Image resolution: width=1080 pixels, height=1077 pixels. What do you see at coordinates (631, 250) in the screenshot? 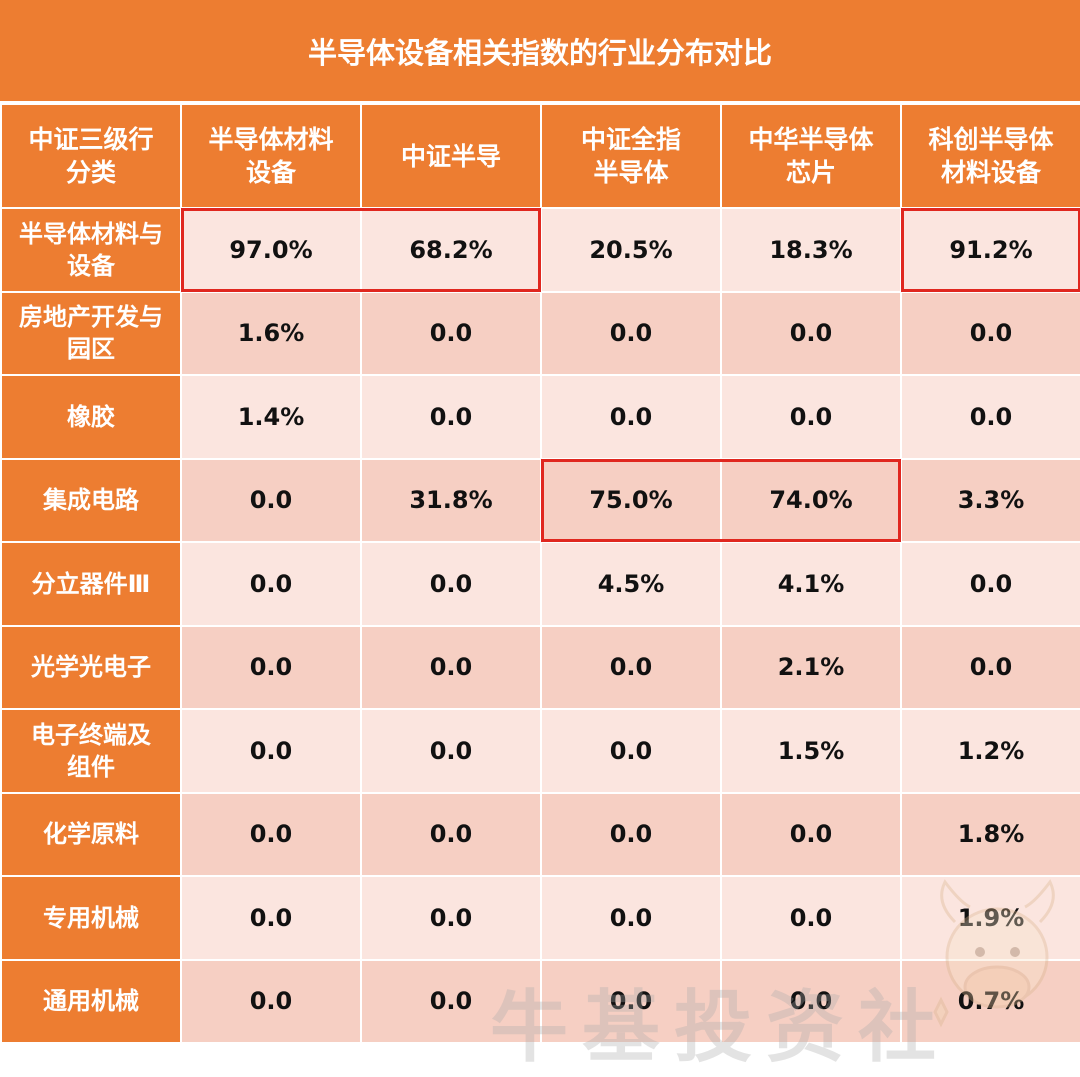
I see `value-cell: 20.5%` at bounding box center [631, 250].